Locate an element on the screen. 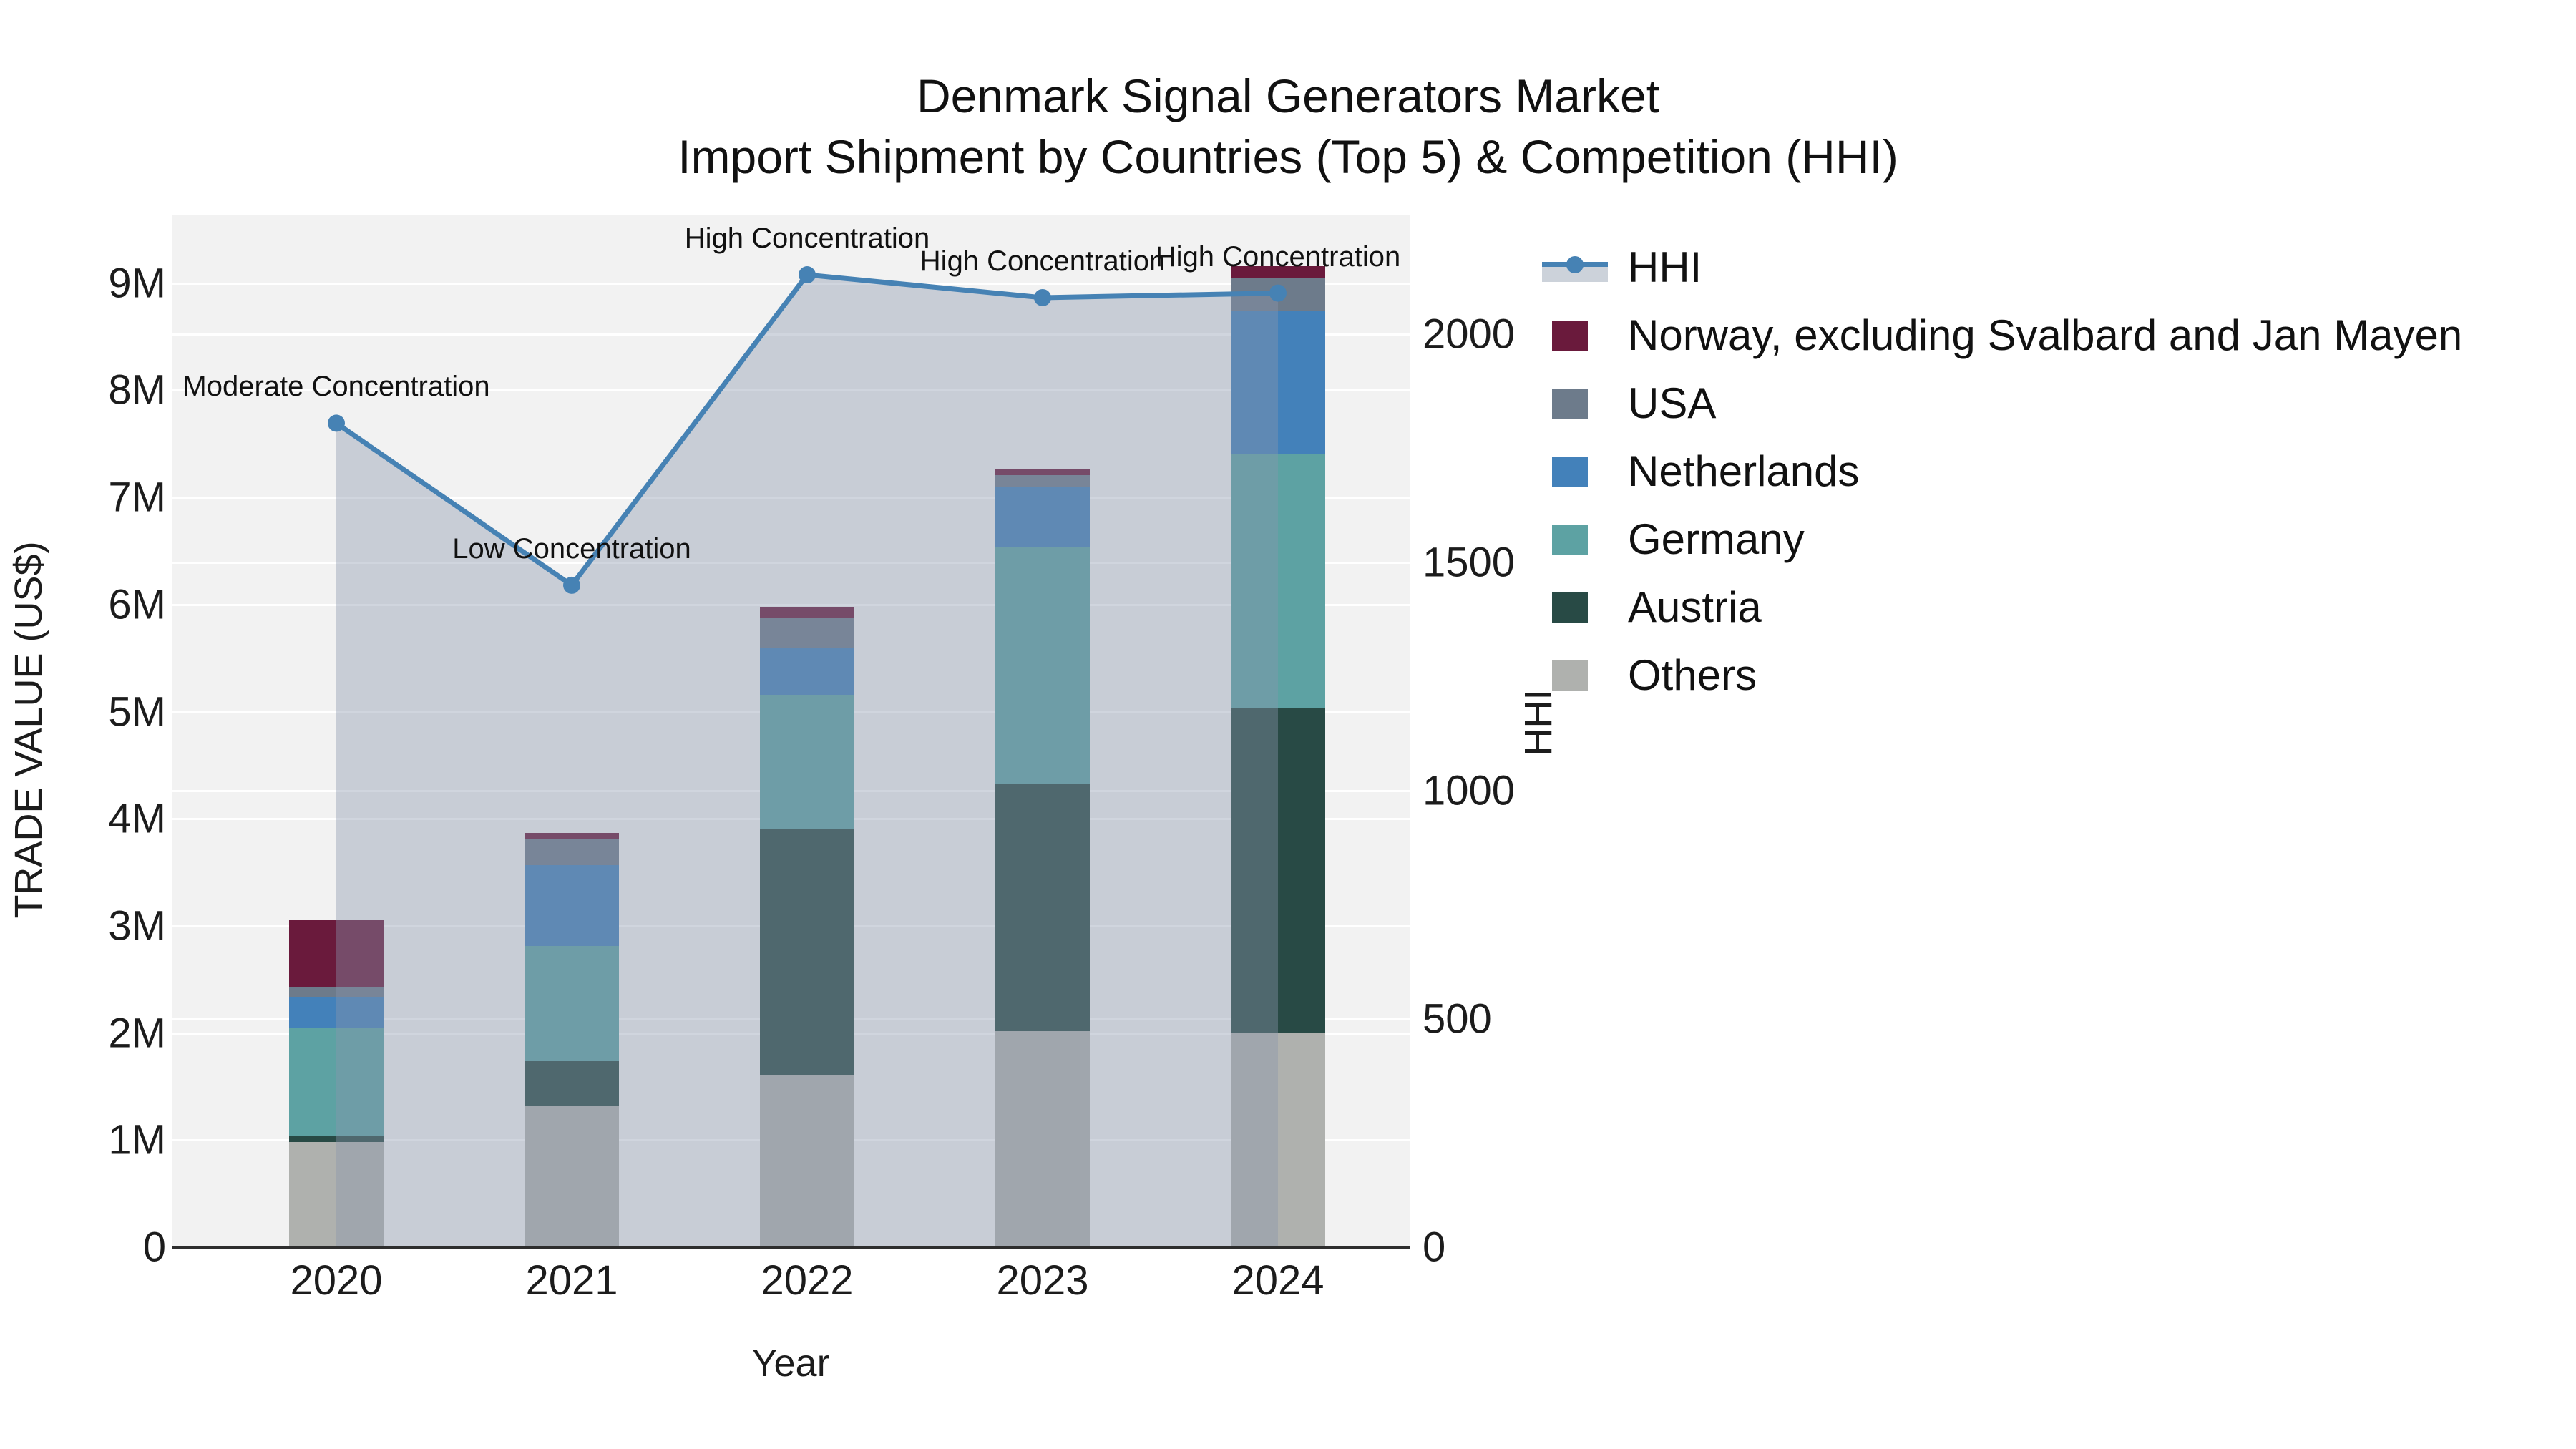 This screenshot has height=1449, width=2576. x-tick-2024: 2024 is located at coordinates (1277, 1280).